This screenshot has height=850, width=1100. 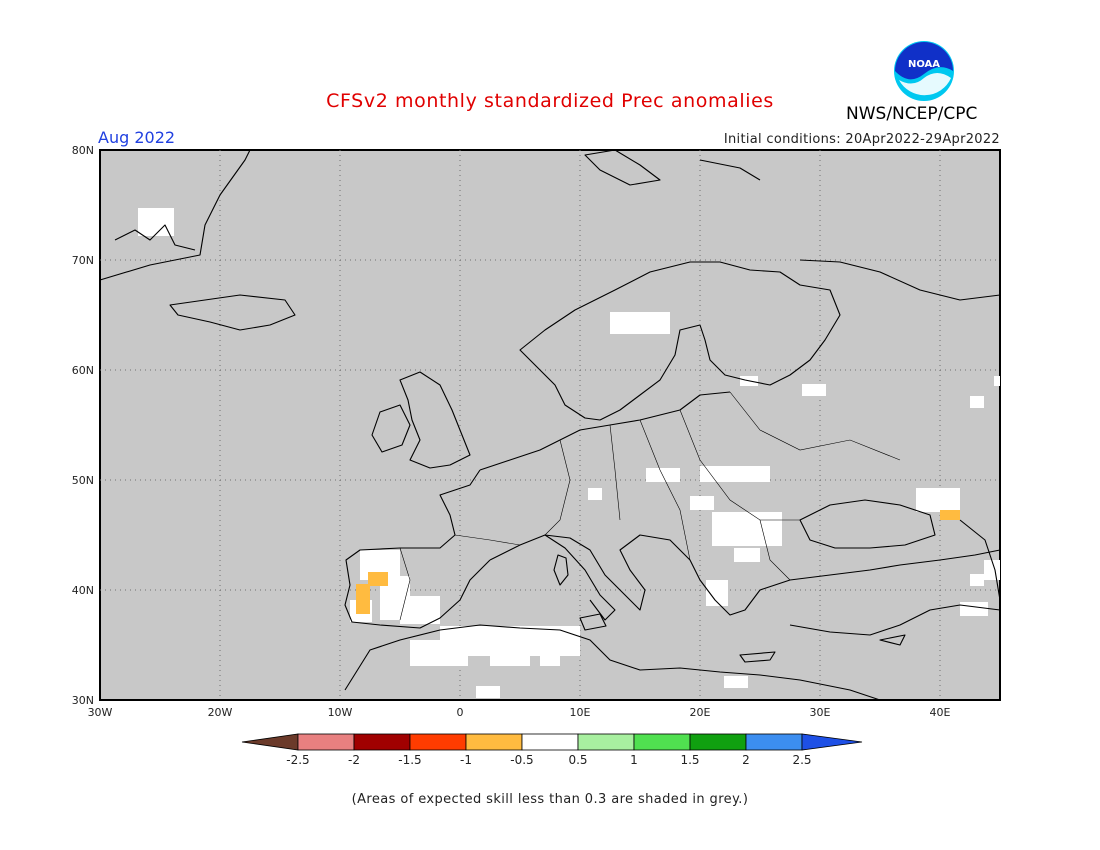 What do you see at coordinates (548, 760) in the screenshot?
I see `legend-labels: -2.5 -2 -1.5 -1 -0.5 0.5 1 1.5 2 2.5` at bounding box center [548, 760].